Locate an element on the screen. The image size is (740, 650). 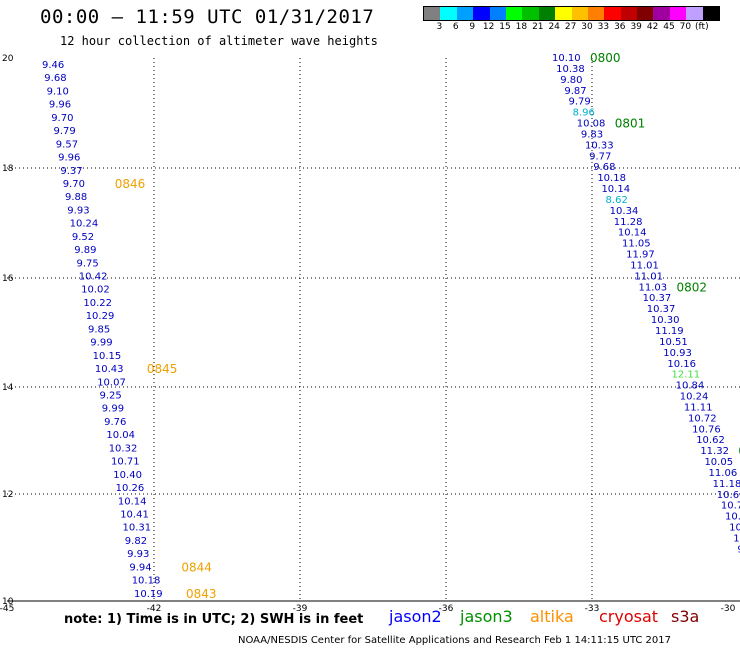
pass-time-label: 0800 is located at coordinates (605, 58).